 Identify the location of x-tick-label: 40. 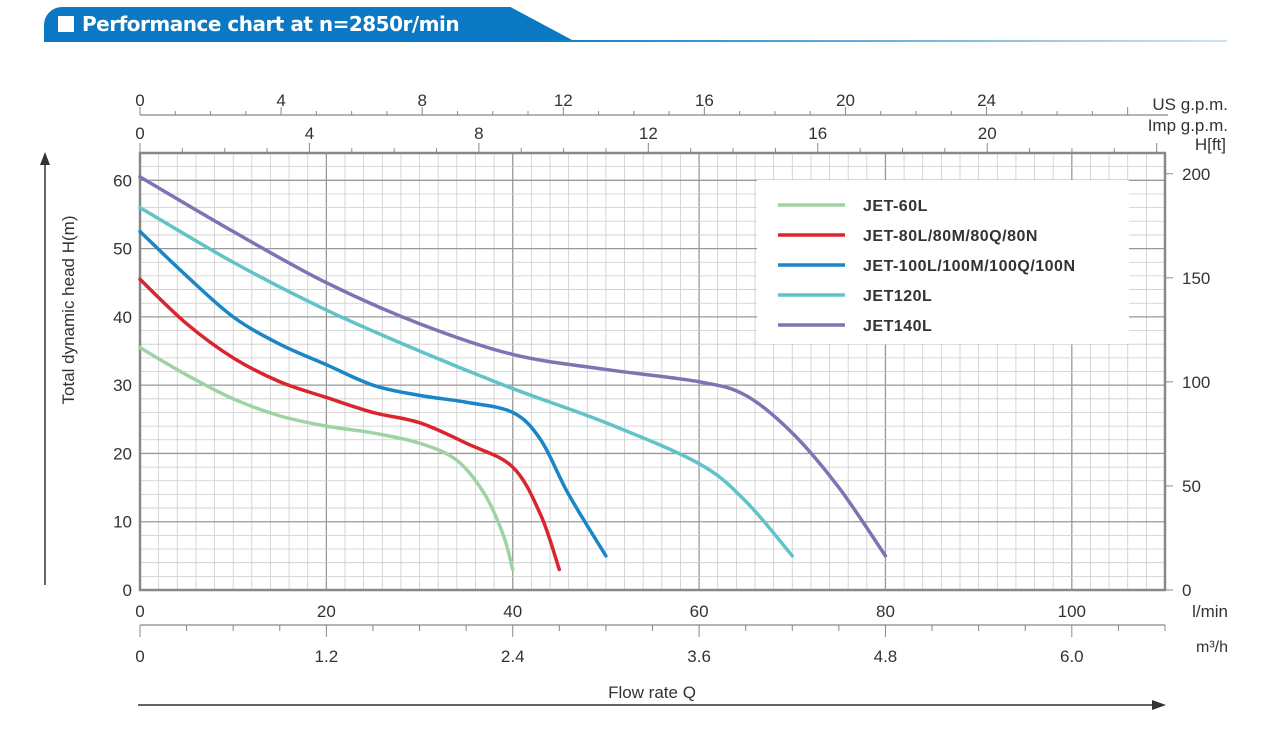
(512, 611).